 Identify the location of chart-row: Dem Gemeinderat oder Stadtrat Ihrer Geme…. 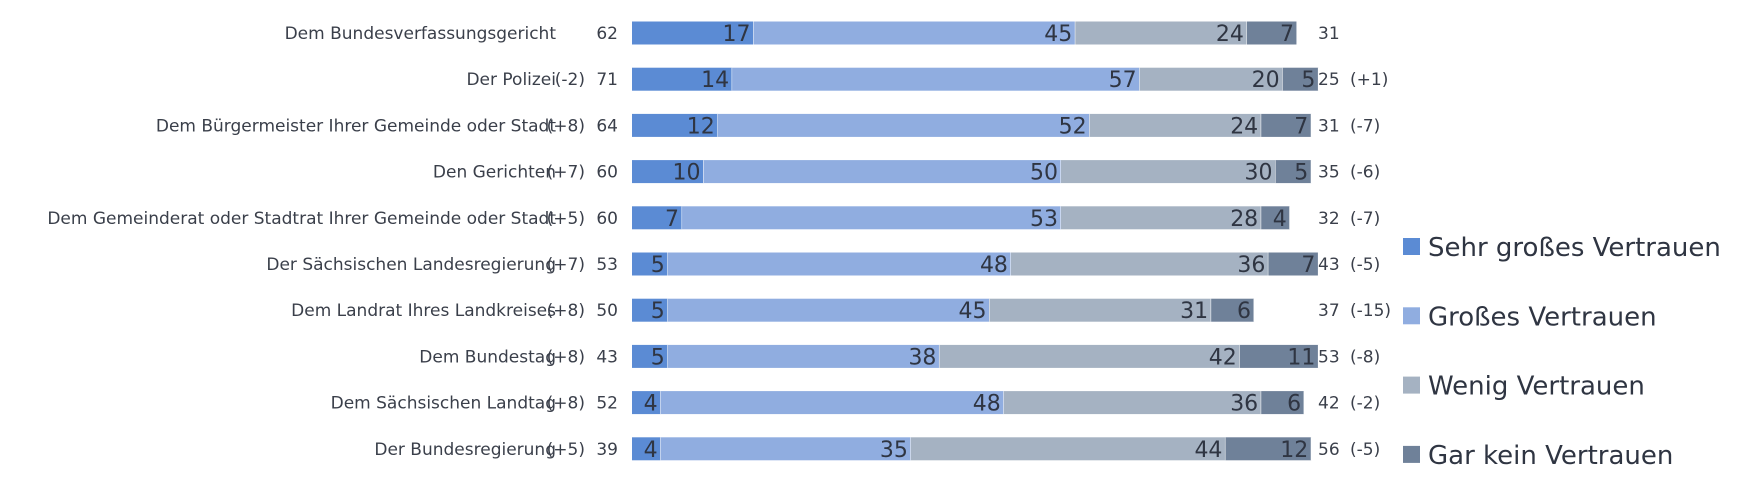
(713, 219).